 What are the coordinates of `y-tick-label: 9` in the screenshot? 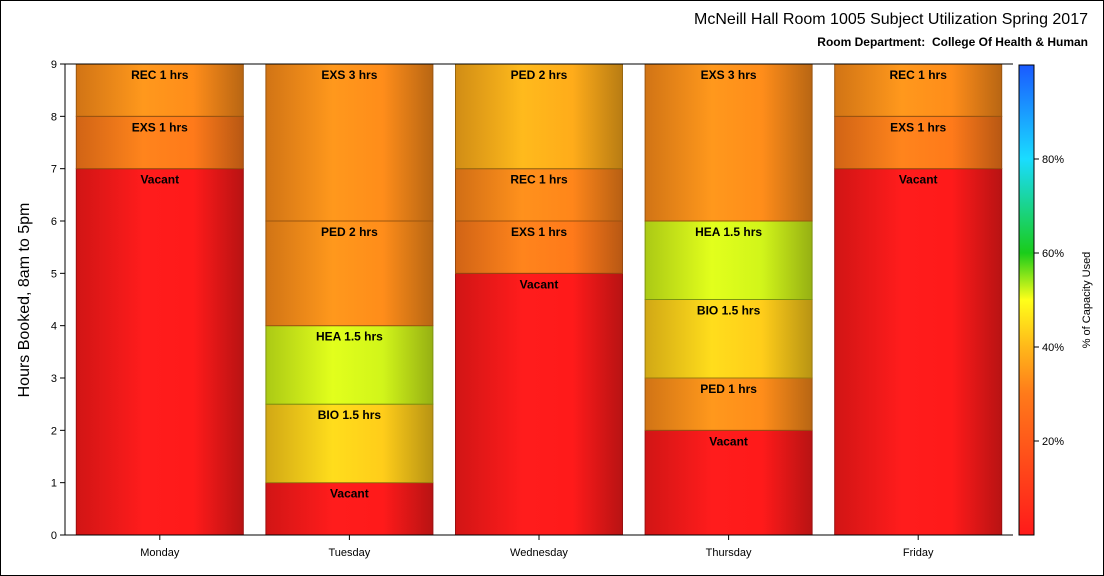 It's located at (54, 65).